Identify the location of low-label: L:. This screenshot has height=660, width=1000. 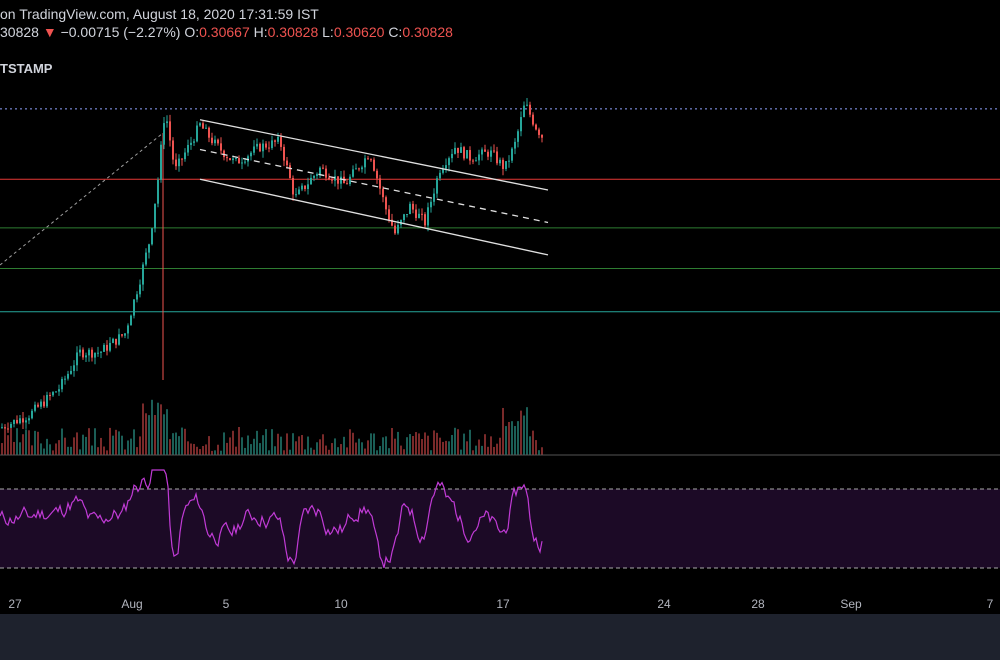
(328, 32).